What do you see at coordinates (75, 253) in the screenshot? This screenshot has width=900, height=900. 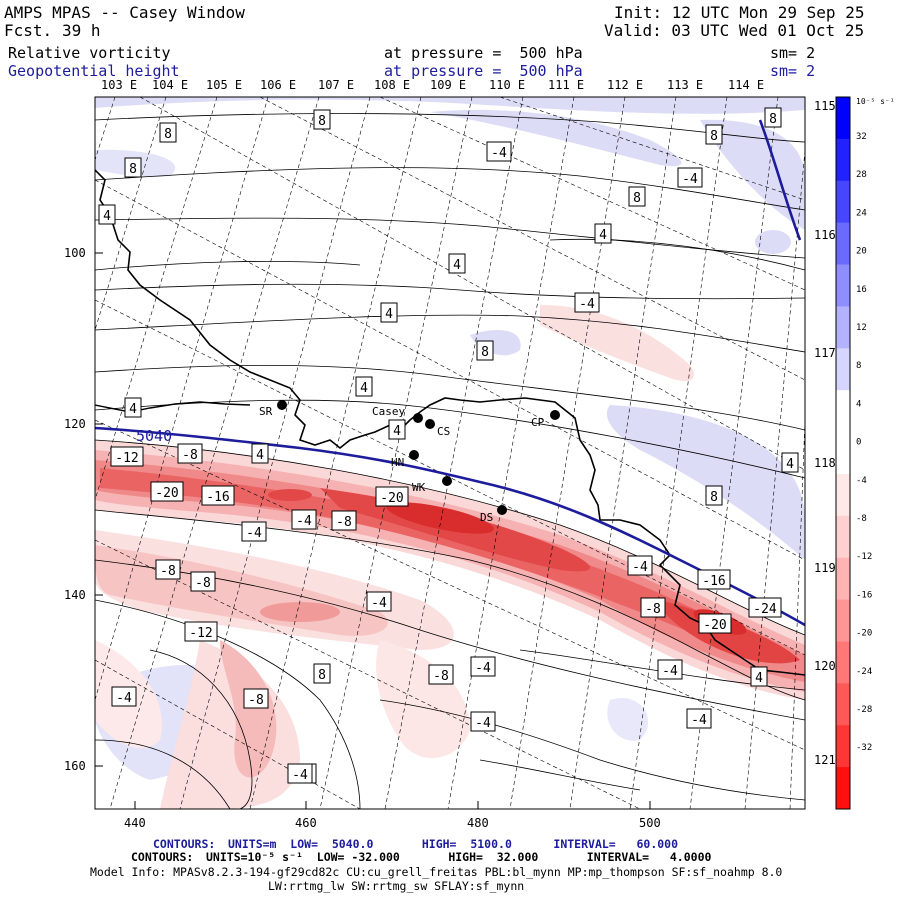 I see `y-tick-100: 100` at bounding box center [75, 253].